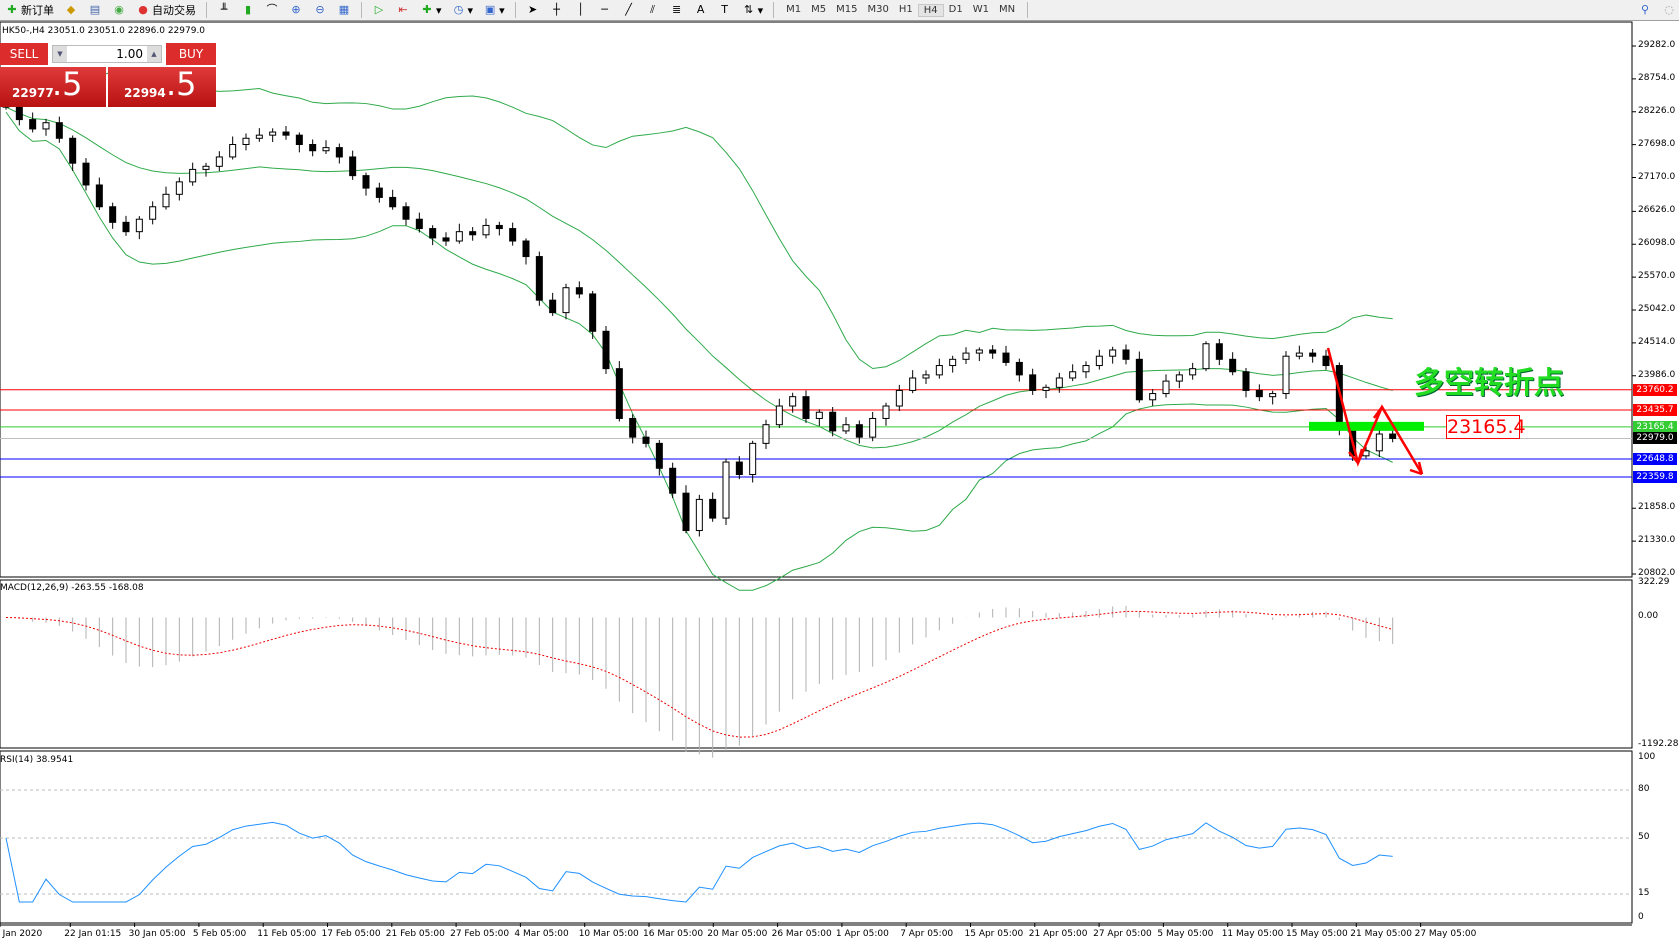  What do you see at coordinates (1185, 934) in the screenshot?
I see `time-axis-label: 5 May 05:00` at bounding box center [1185, 934].